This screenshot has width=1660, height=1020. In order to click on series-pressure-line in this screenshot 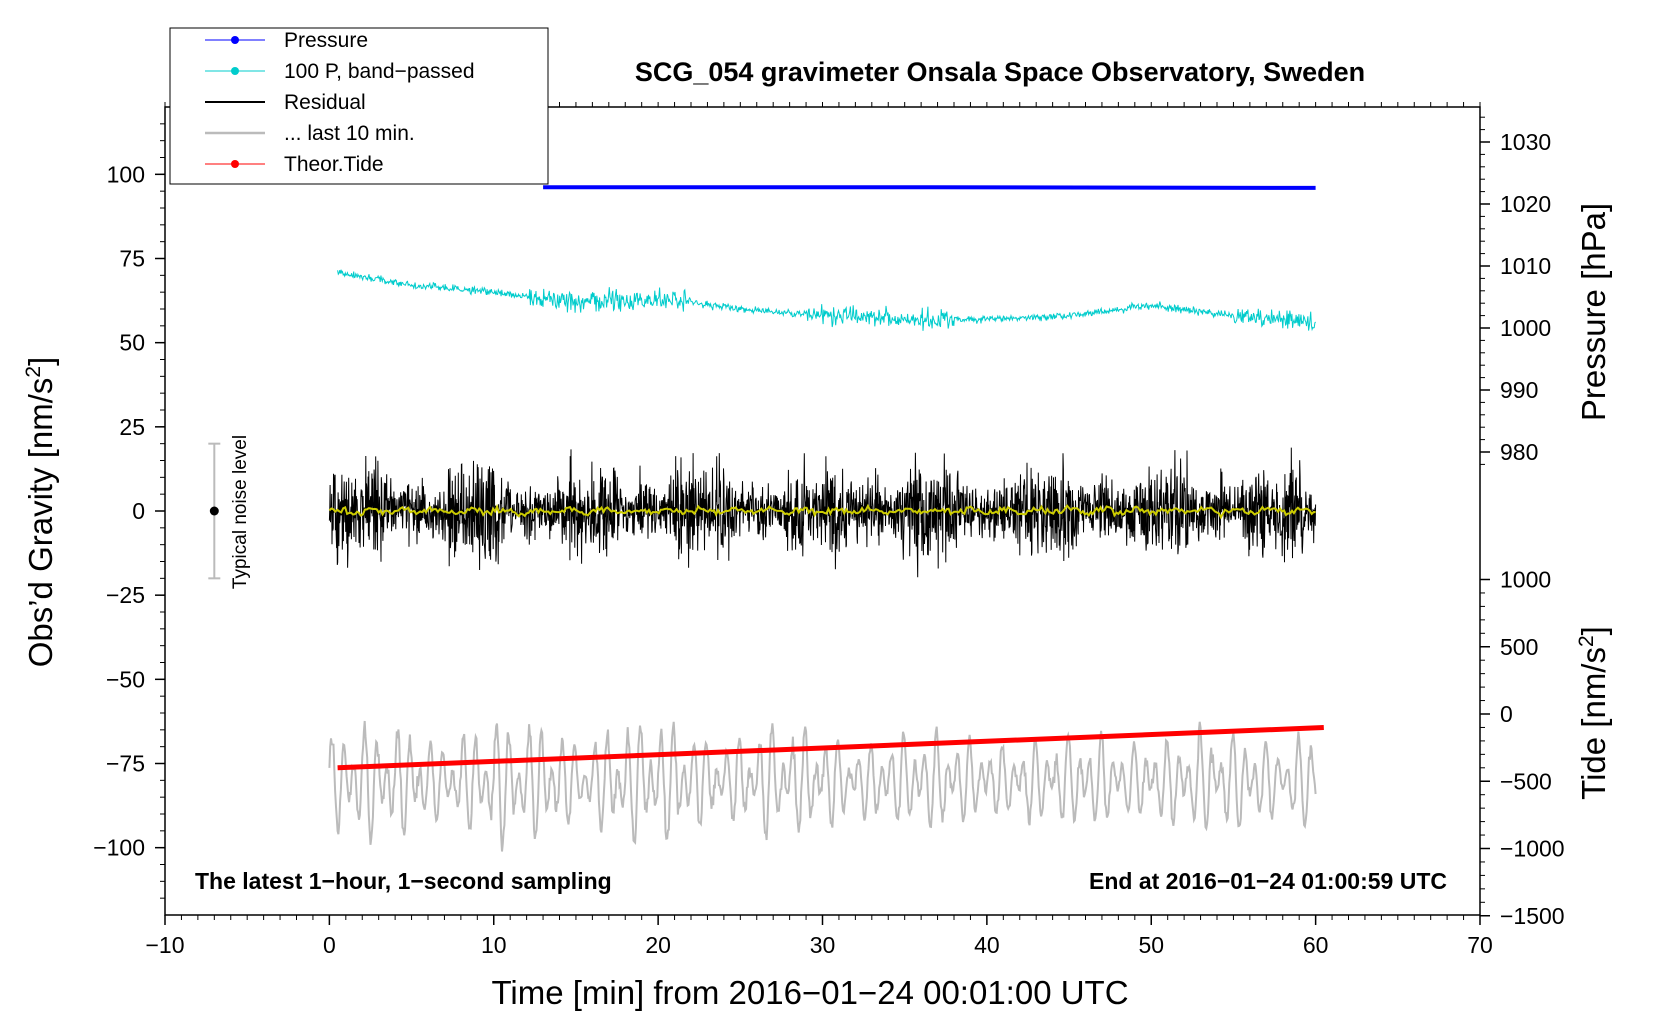, I will do `click(929, 187)`.